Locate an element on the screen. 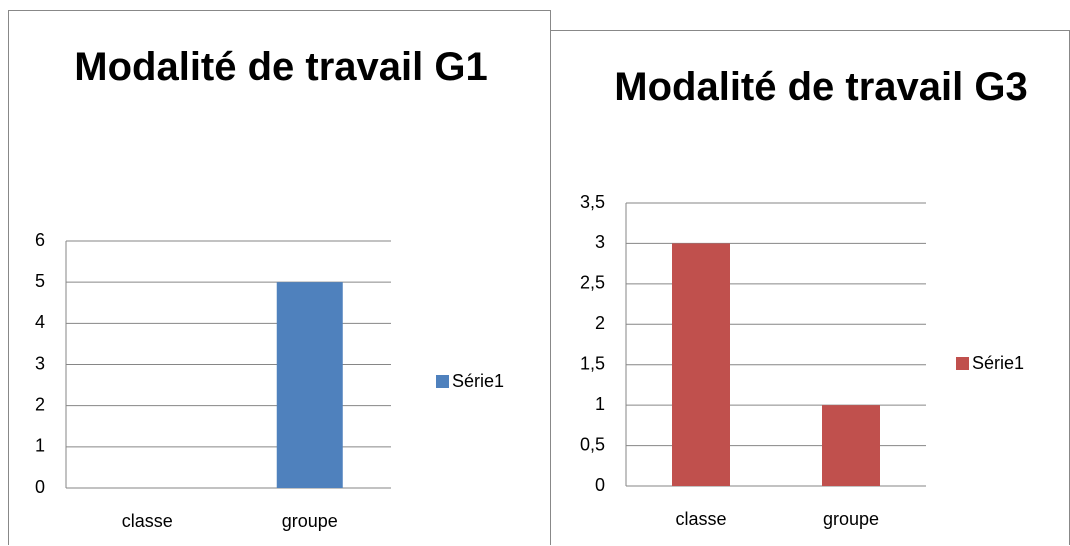  y-tick-label: 1,5 is located at coordinates (592, 363).